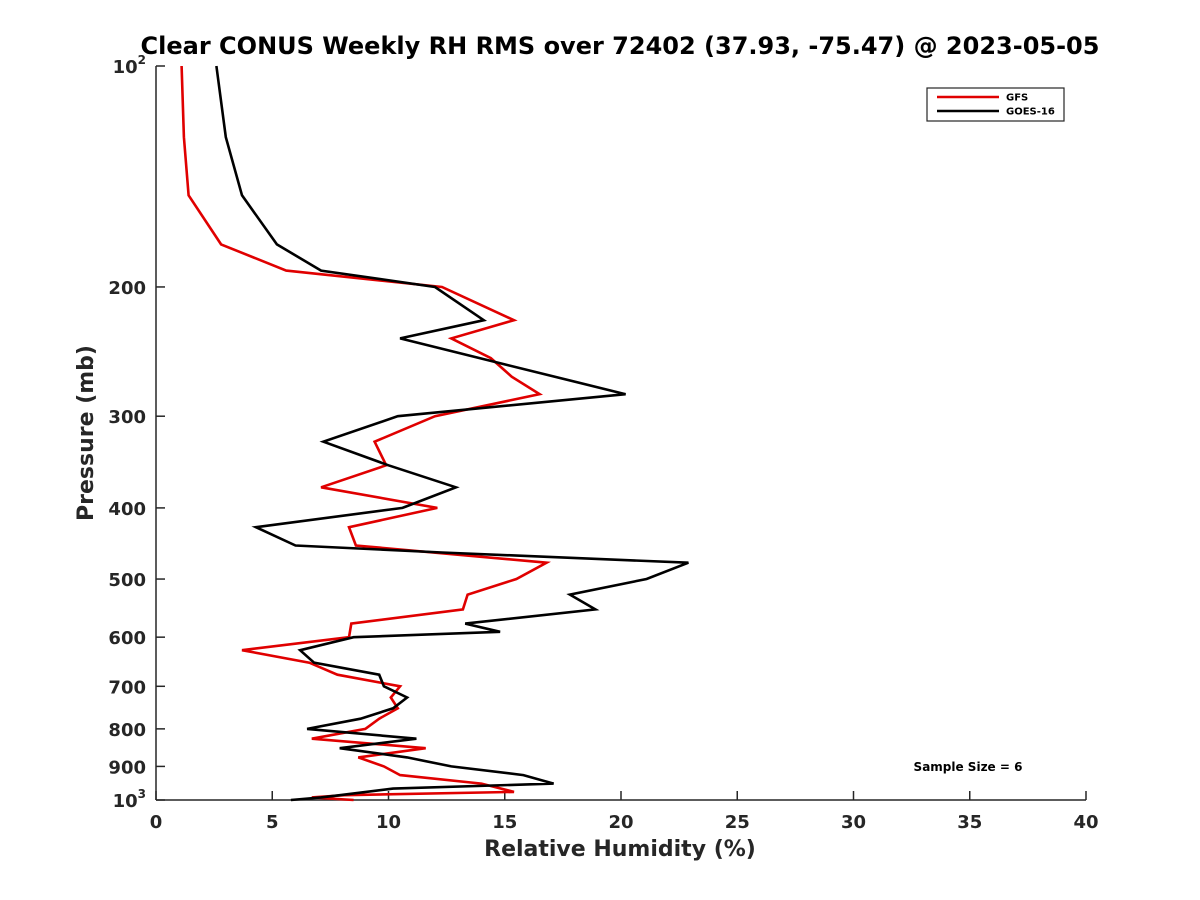  Describe the element at coordinates (127, 288) in the screenshot. I see `y-tick-label: 200` at that location.